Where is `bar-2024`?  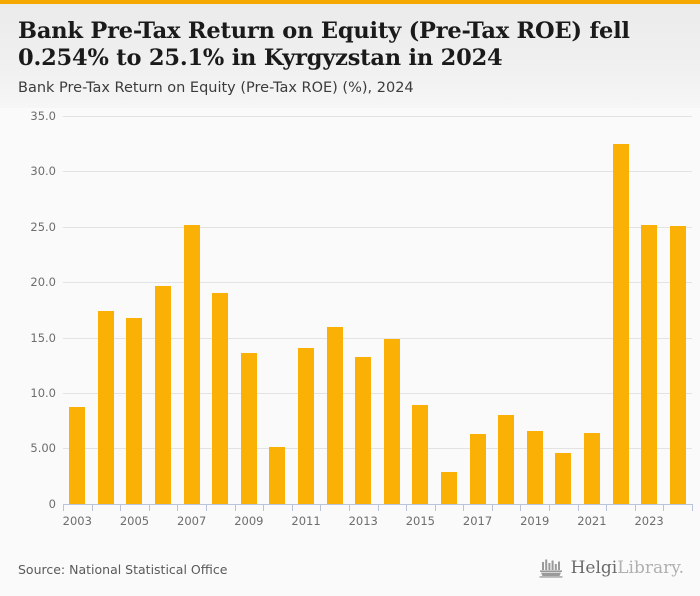 bar-2024 is located at coordinates (677, 364).